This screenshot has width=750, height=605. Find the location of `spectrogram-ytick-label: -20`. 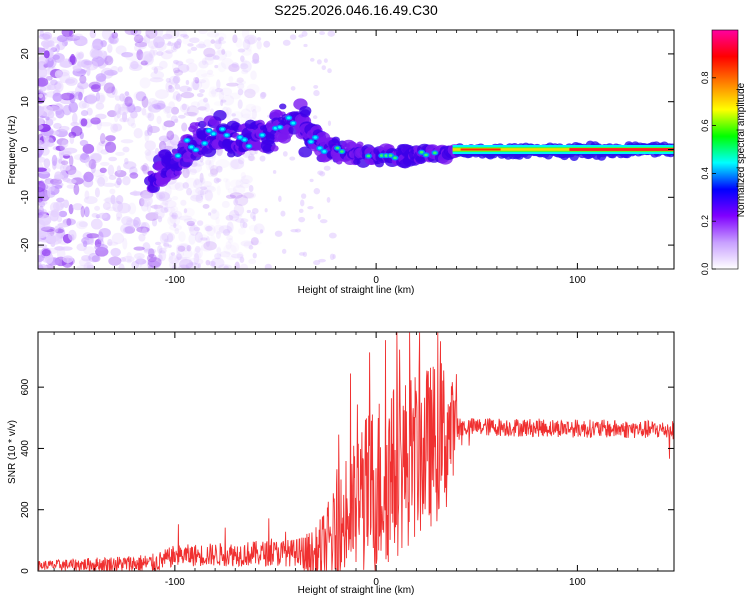

spectrogram-ytick-label: -20 is located at coordinates (25, 244).